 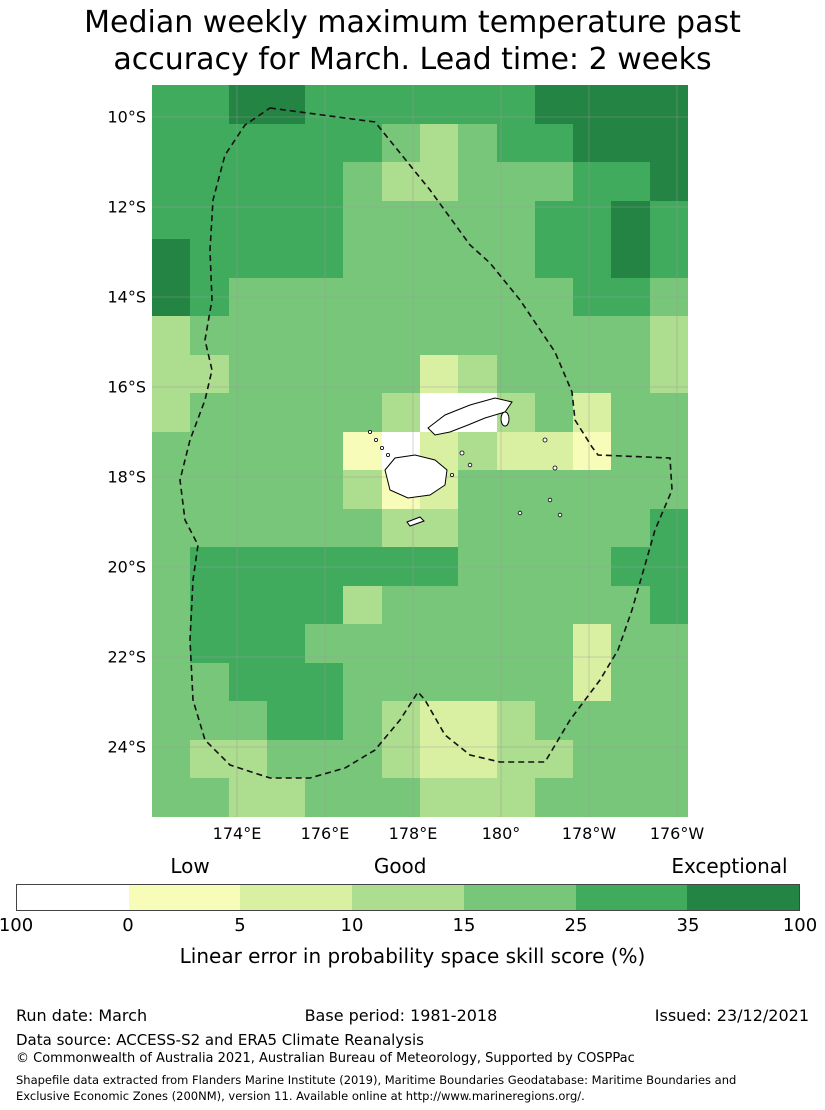 What do you see at coordinates (501, 833) in the screenshot?
I see `x-tick-label: 180°` at bounding box center [501, 833].